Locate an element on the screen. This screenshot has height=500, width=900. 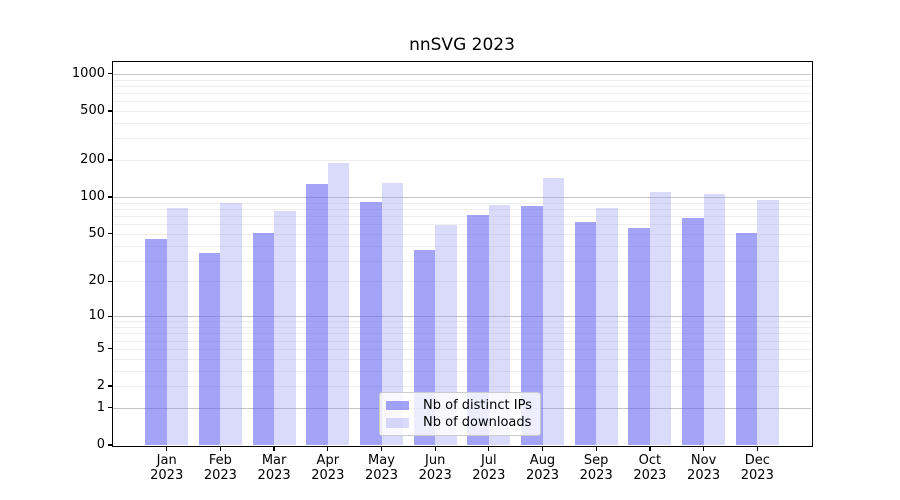
y-tick-label: 20 is located at coordinates (96, 281).